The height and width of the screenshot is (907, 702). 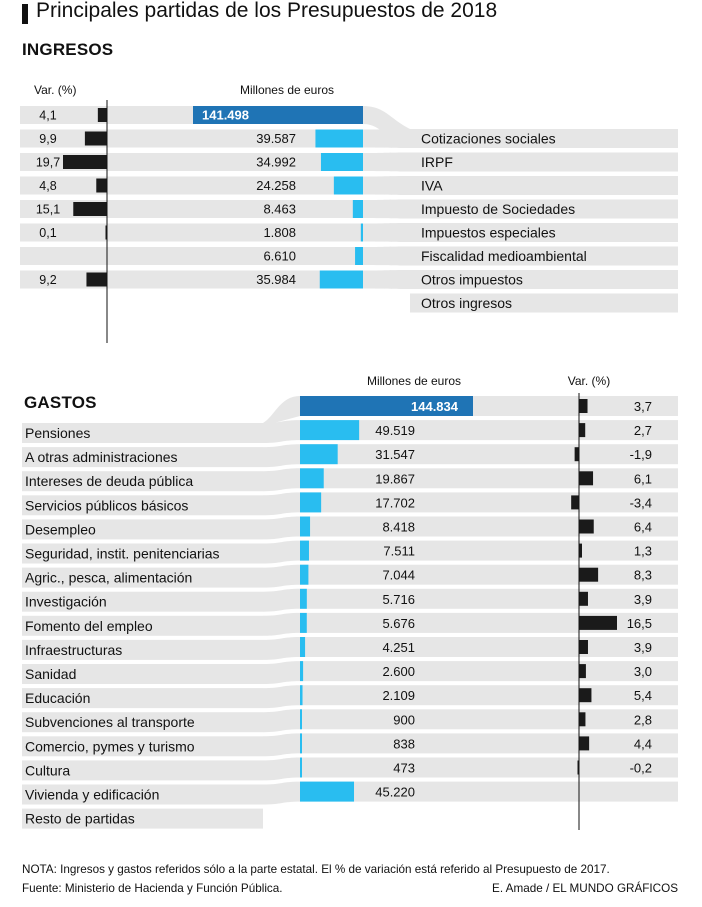 What do you see at coordinates (643, 671) in the screenshot?
I see `gastos-var-label: 3,0` at bounding box center [643, 671].